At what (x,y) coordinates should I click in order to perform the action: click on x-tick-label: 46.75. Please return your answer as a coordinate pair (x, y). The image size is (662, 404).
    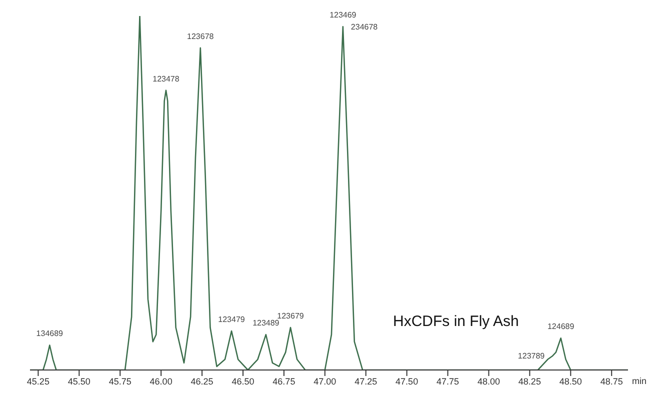
    Looking at the image, I should click on (284, 381).